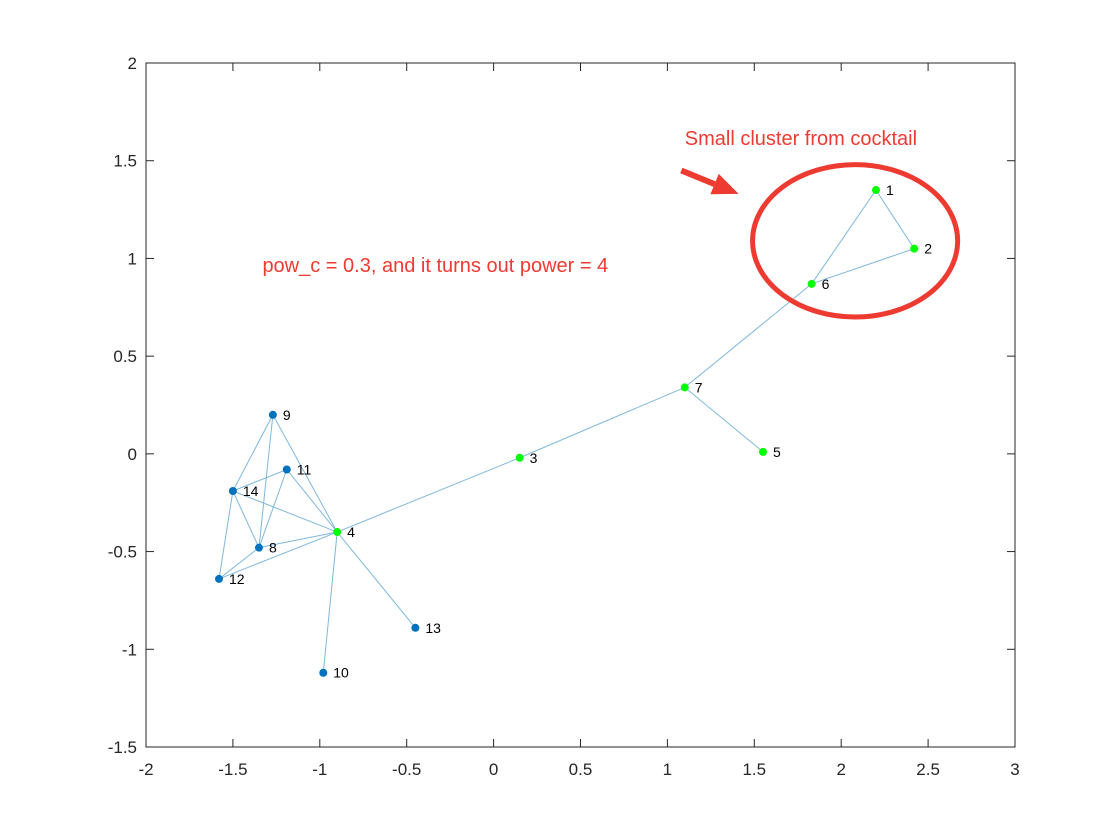  I want to click on annotation-arrow-head, so click(724, 184).